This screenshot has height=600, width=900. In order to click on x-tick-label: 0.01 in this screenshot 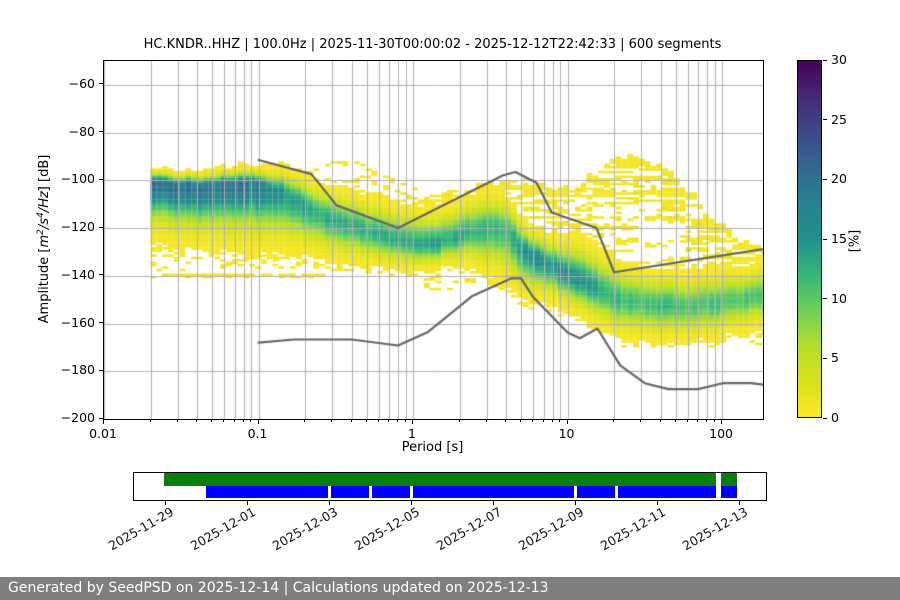, I will do `click(103, 433)`.